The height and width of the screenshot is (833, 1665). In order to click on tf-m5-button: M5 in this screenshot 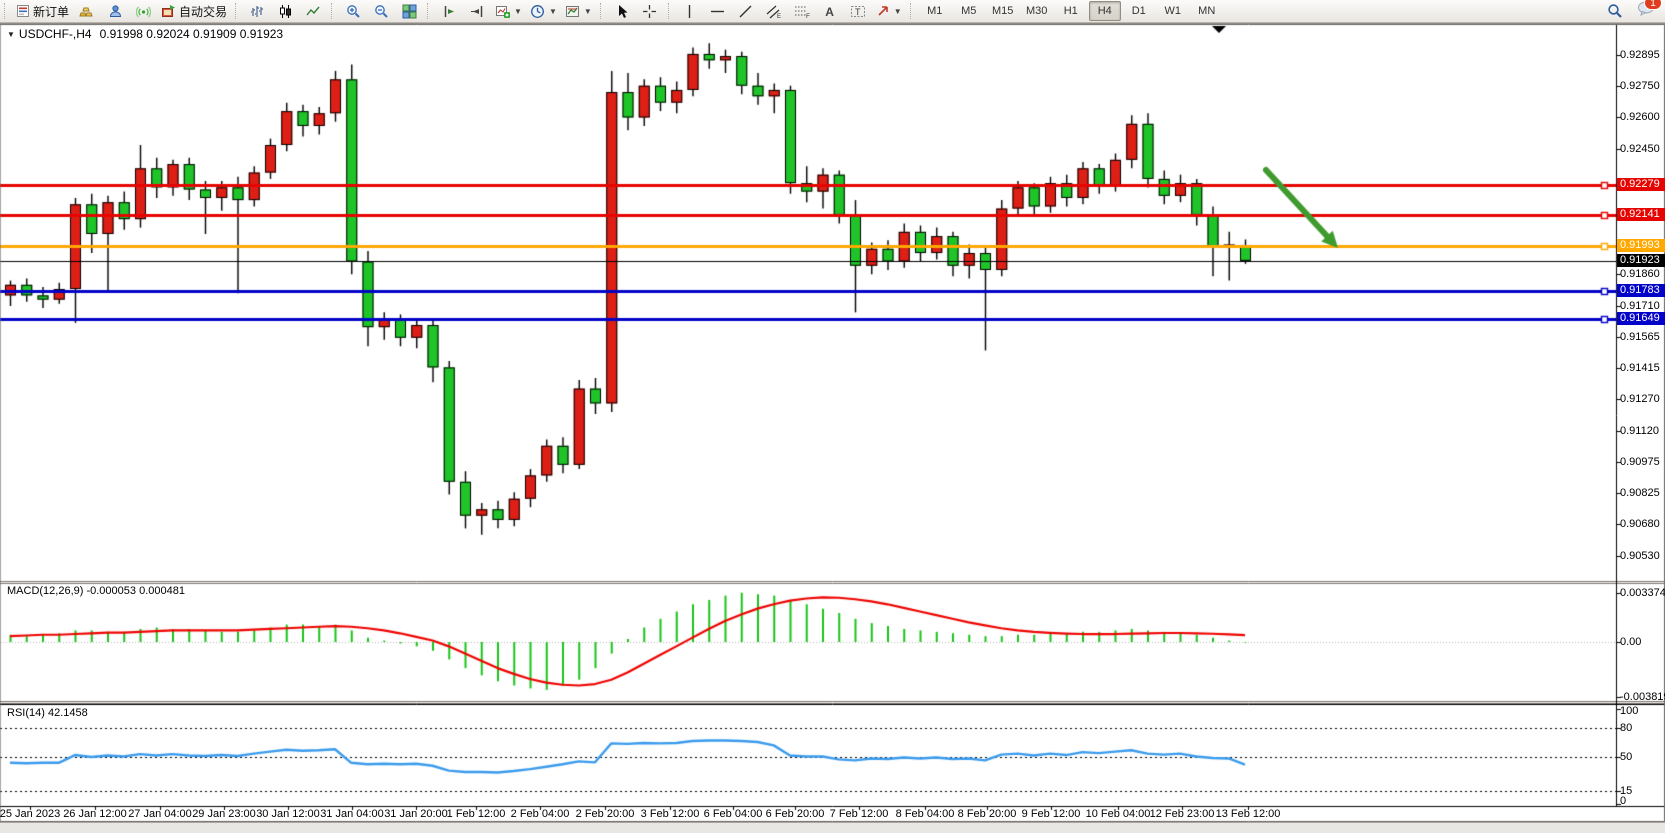, I will do `click(969, 11)`.